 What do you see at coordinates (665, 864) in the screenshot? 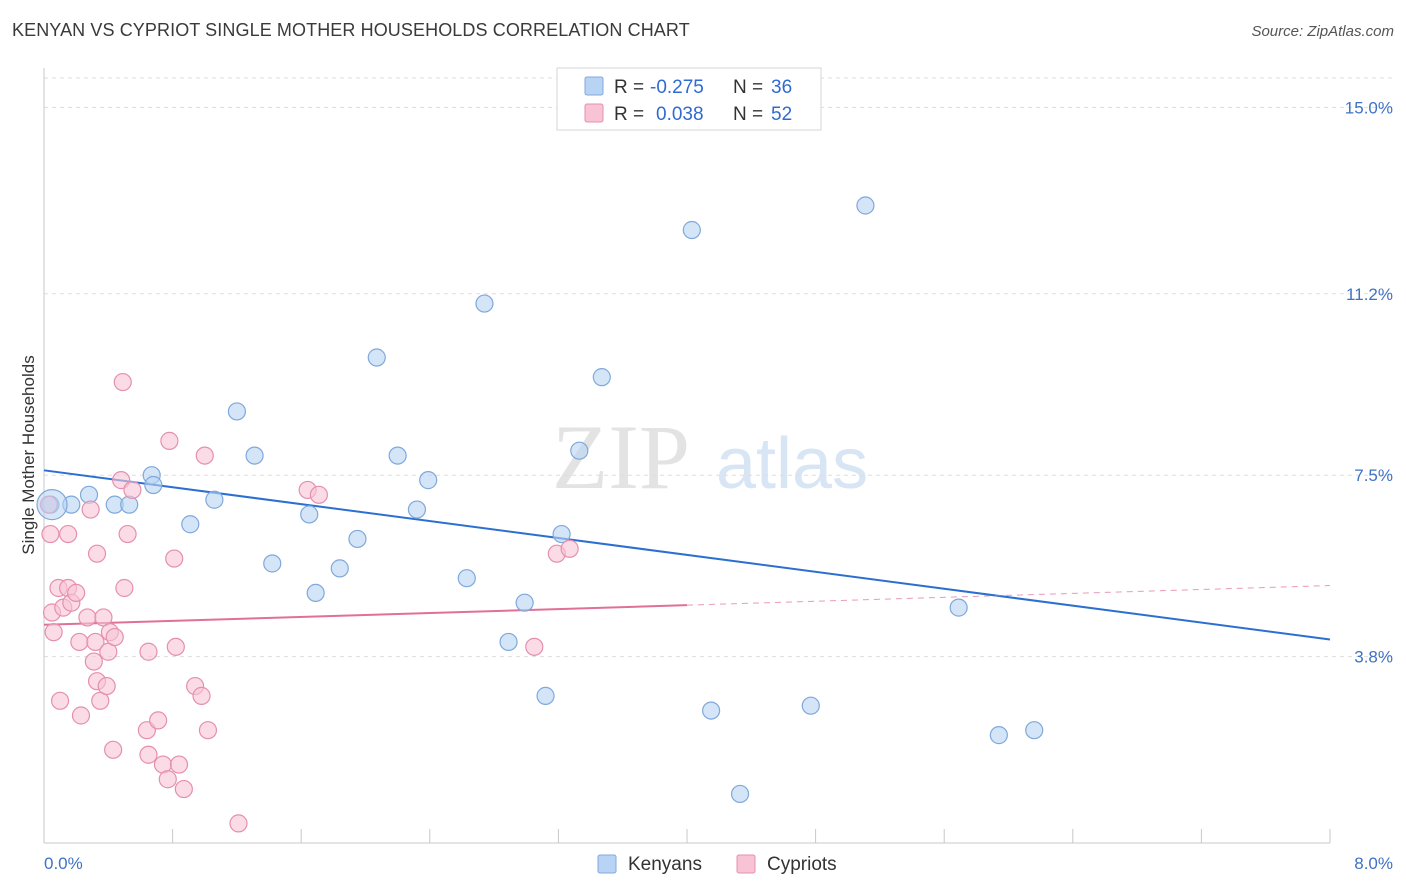
I see `legend-label-kenyans: Kenyans` at bounding box center [665, 864].